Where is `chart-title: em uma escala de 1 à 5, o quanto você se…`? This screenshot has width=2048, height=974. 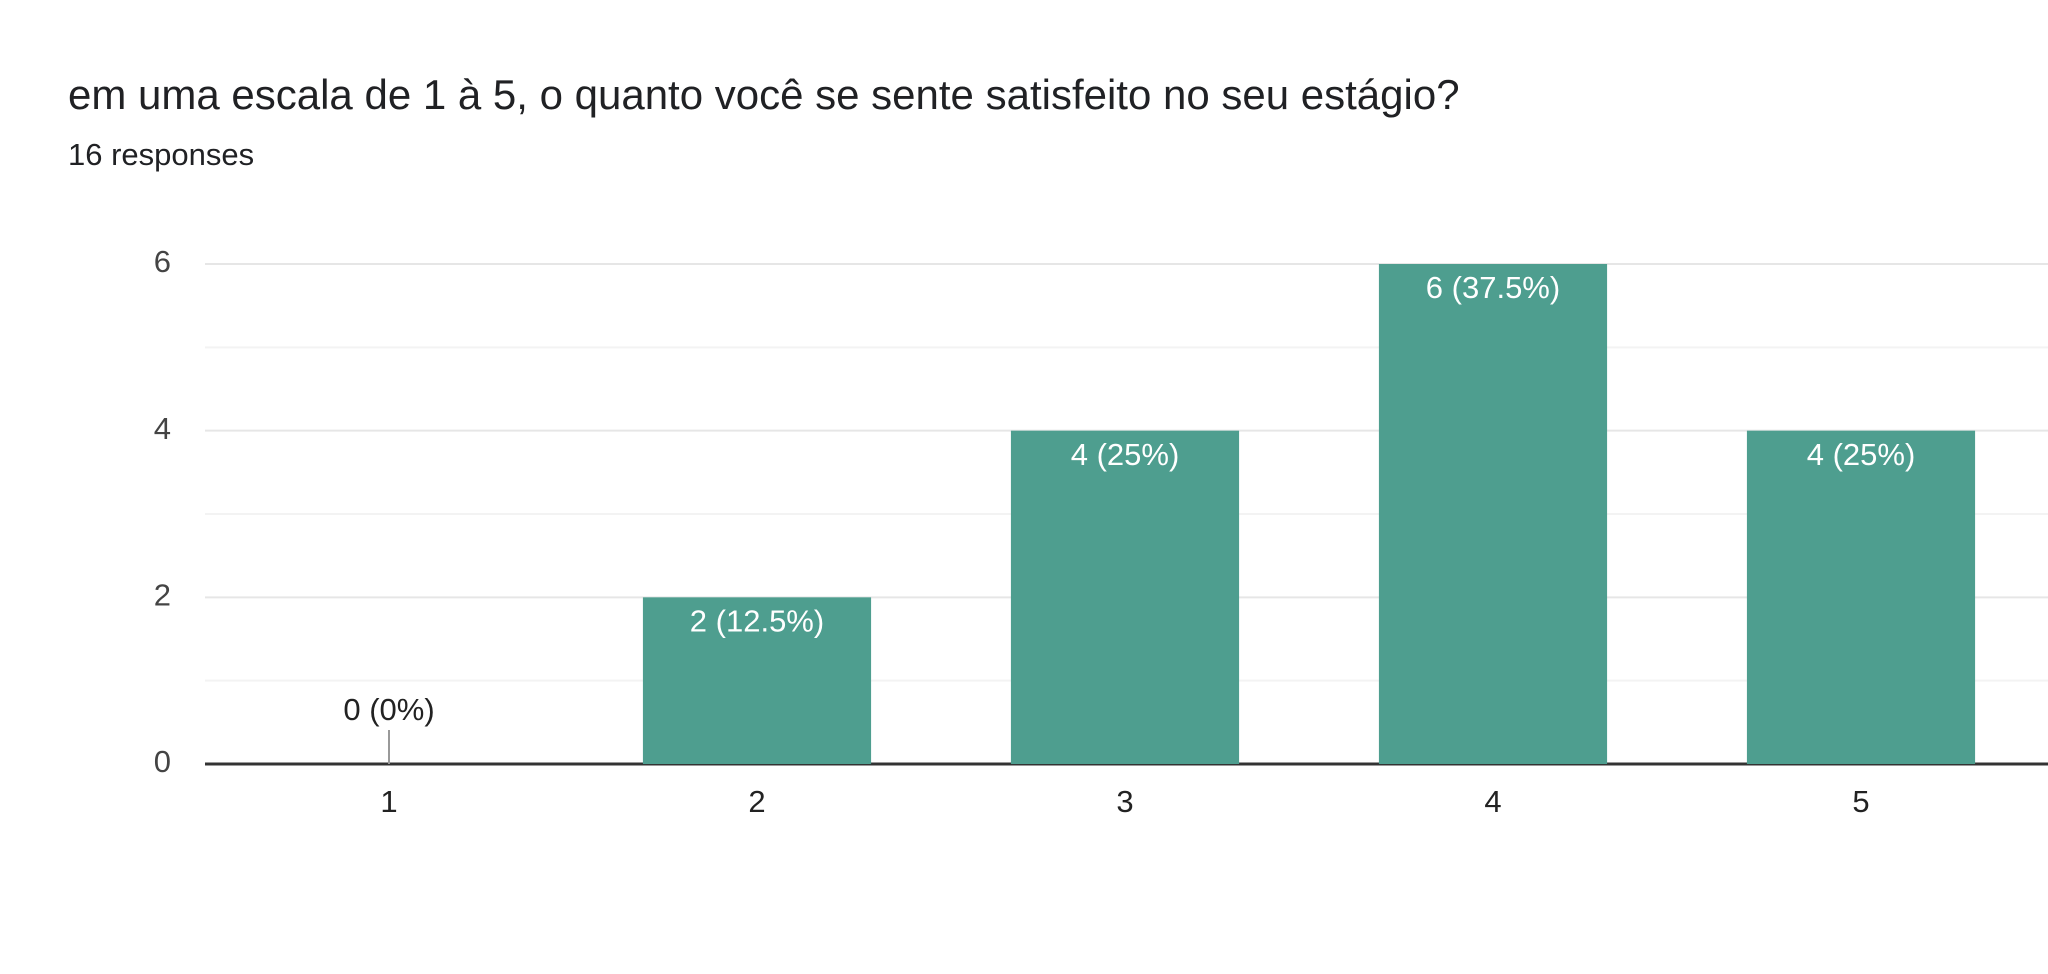 chart-title: em uma escala de 1 à 5, o quanto você se… is located at coordinates (764, 94).